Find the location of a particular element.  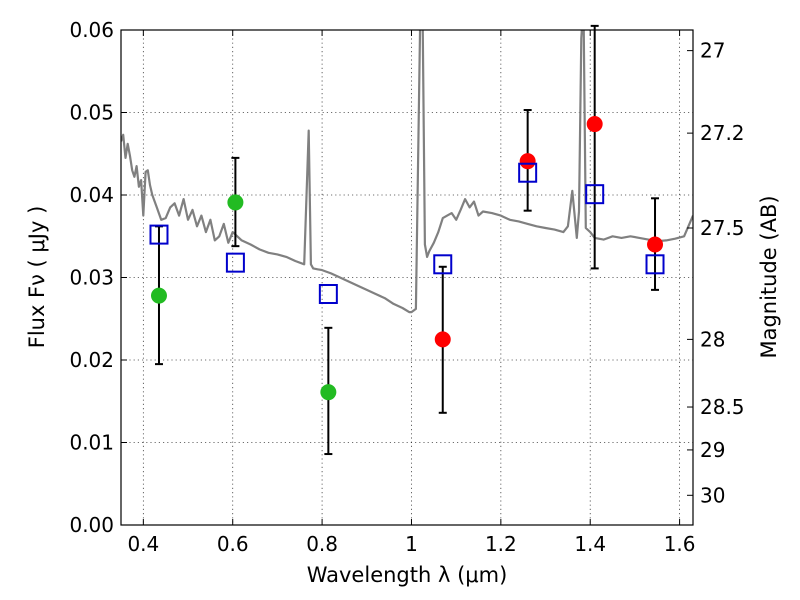

right-tick-label: 27.5 is located at coordinates (722, 228).